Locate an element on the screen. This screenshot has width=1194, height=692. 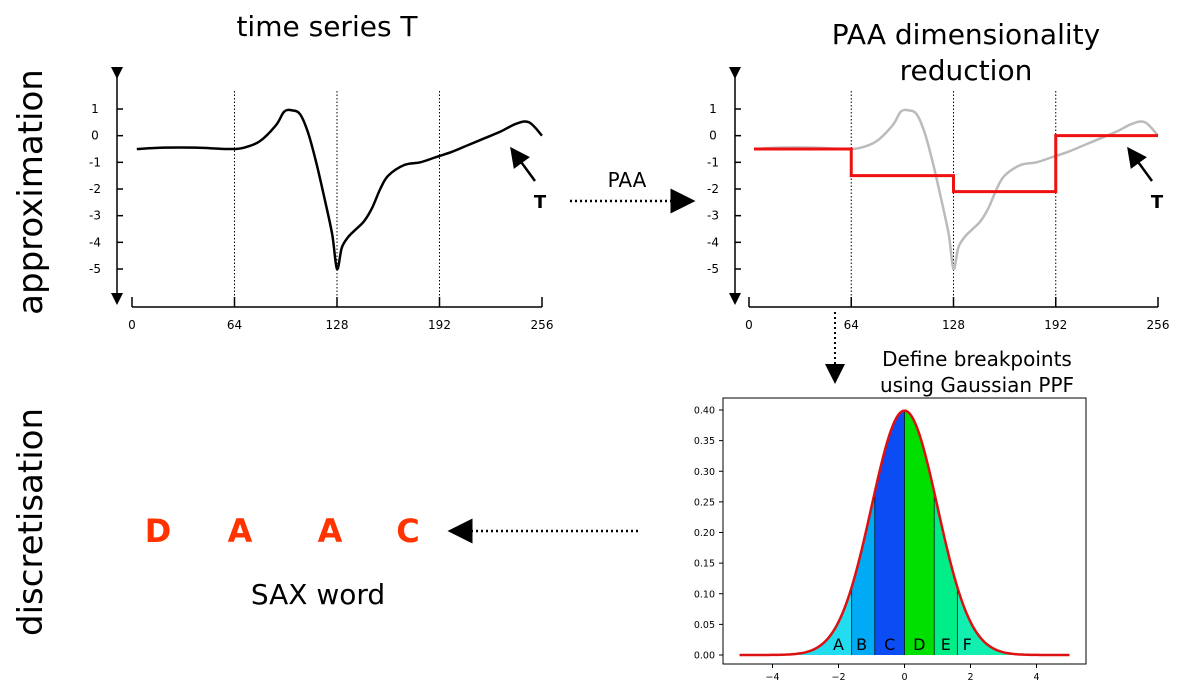
x-tick-label: 2 is located at coordinates (970, 677).